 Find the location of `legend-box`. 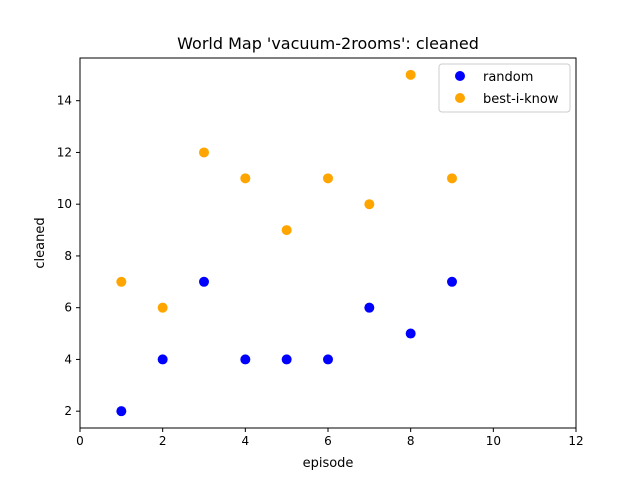

legend-box is located at coordinates (504, 88).